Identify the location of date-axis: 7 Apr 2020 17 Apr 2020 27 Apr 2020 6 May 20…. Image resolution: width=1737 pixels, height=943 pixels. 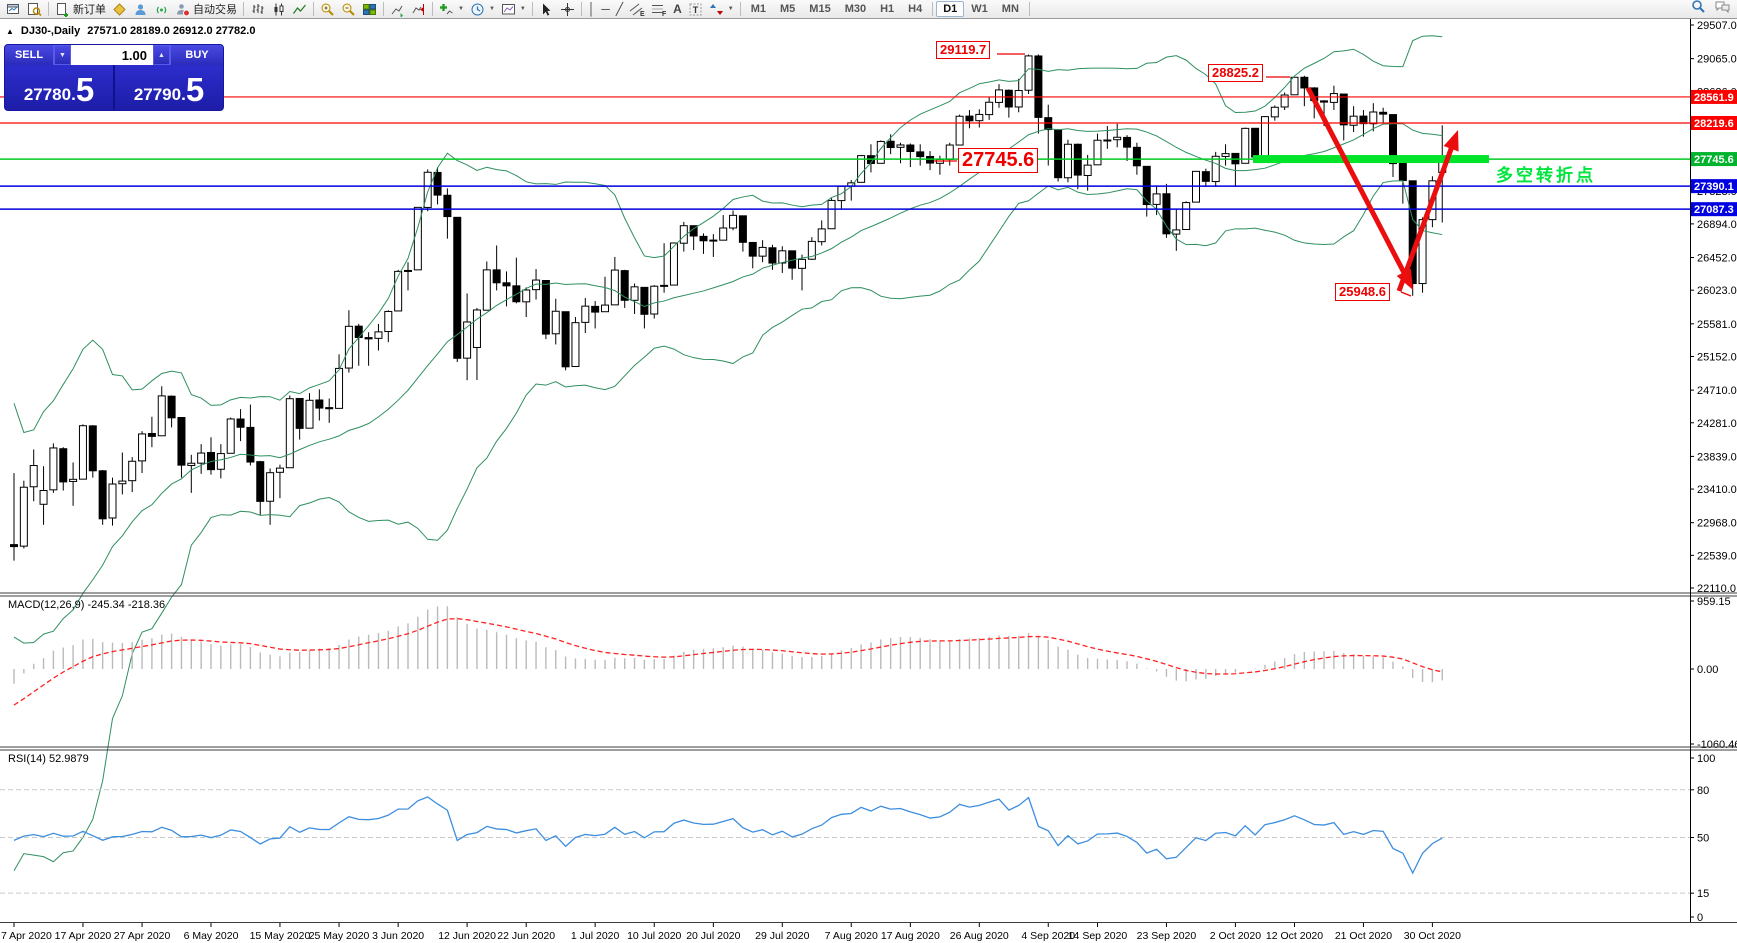
(731, 932).